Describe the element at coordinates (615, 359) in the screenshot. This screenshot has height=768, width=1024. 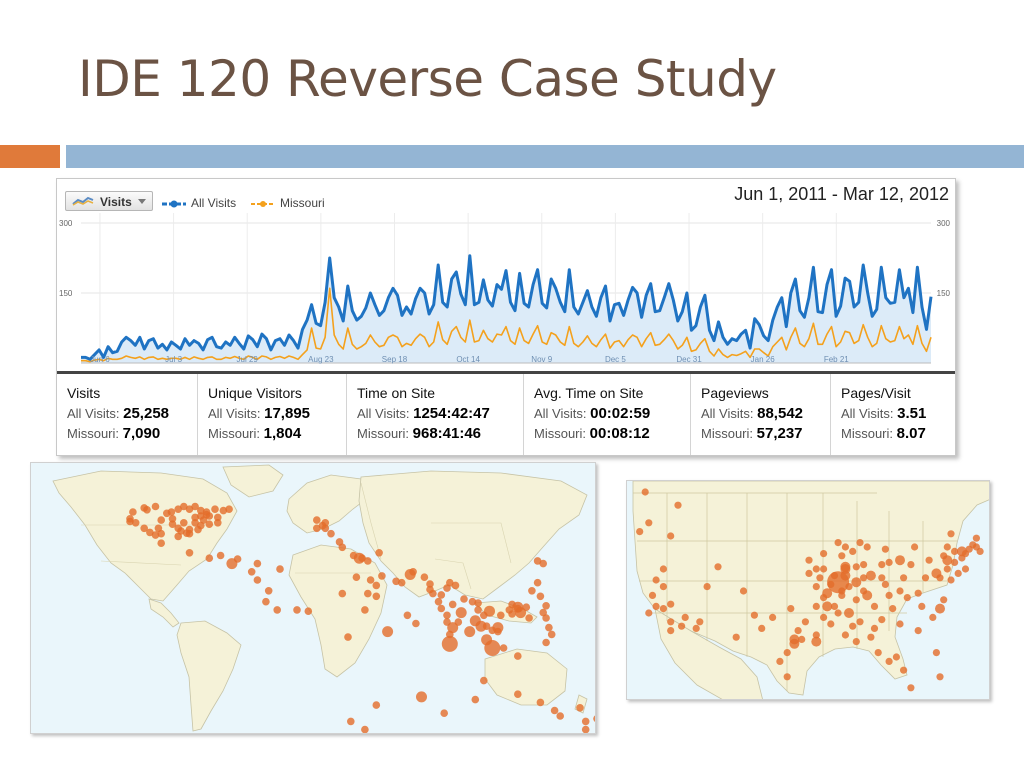
I see `x-tick-label: Dec 5` at that location.